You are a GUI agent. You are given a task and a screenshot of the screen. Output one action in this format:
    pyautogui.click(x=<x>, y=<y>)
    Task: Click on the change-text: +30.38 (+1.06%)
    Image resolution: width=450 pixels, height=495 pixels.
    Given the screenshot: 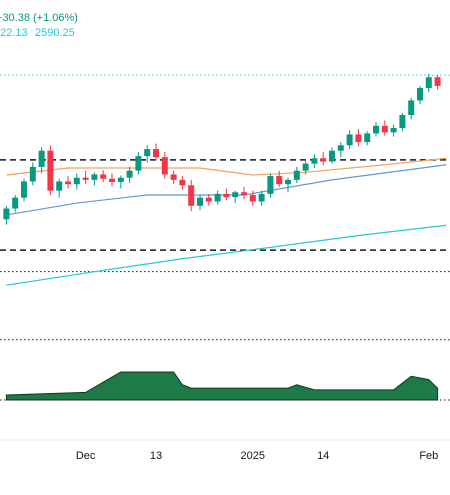 What is the action you would take?
    pyautogui.click(x=39, y=18)
    